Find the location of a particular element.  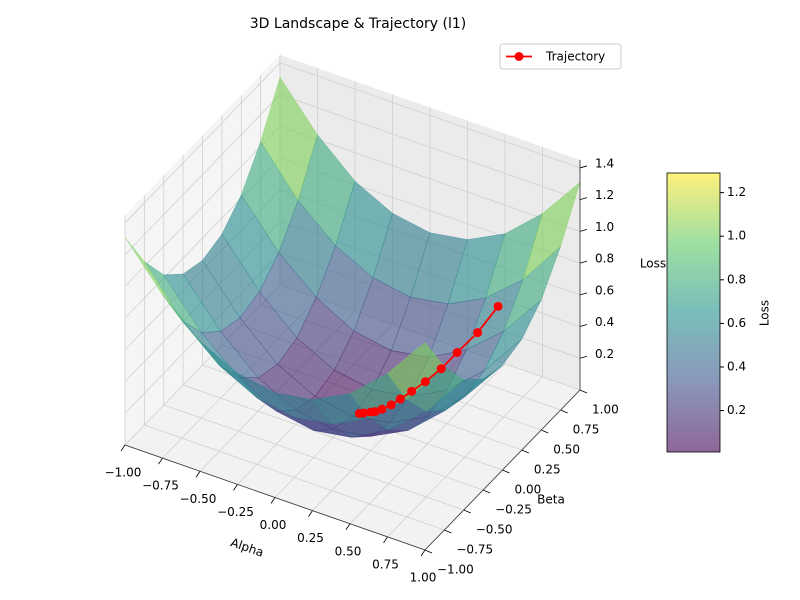

x-tick-label: 0.00 is located at coordinates (273, 525).